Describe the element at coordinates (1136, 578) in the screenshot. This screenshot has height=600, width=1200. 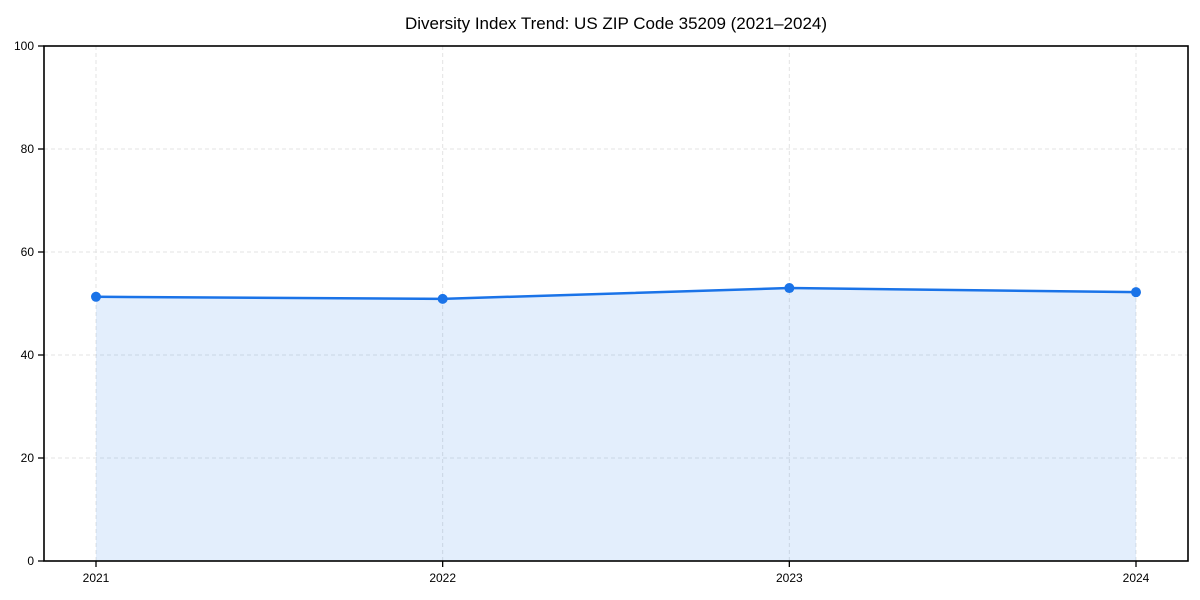
I see `x-tick-label: 2024` at that location.